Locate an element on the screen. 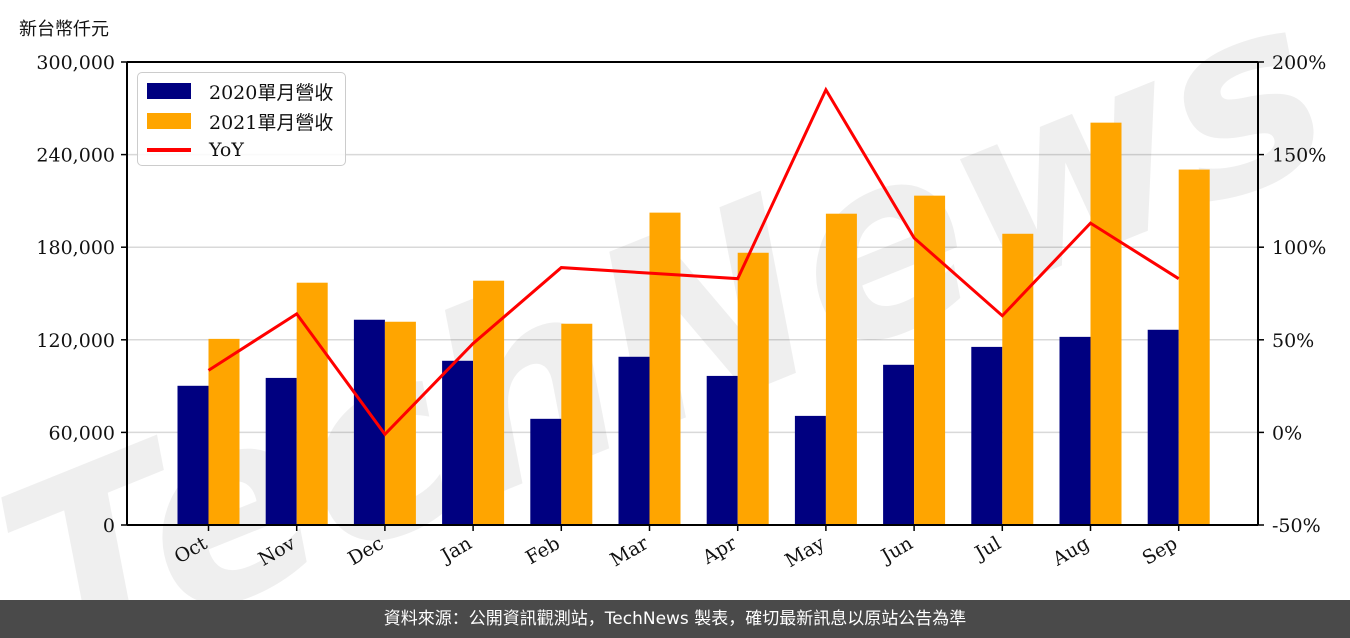 The image size is (1350, 638). y2-tick-label: 150% is located at coordinates (1299, 156).